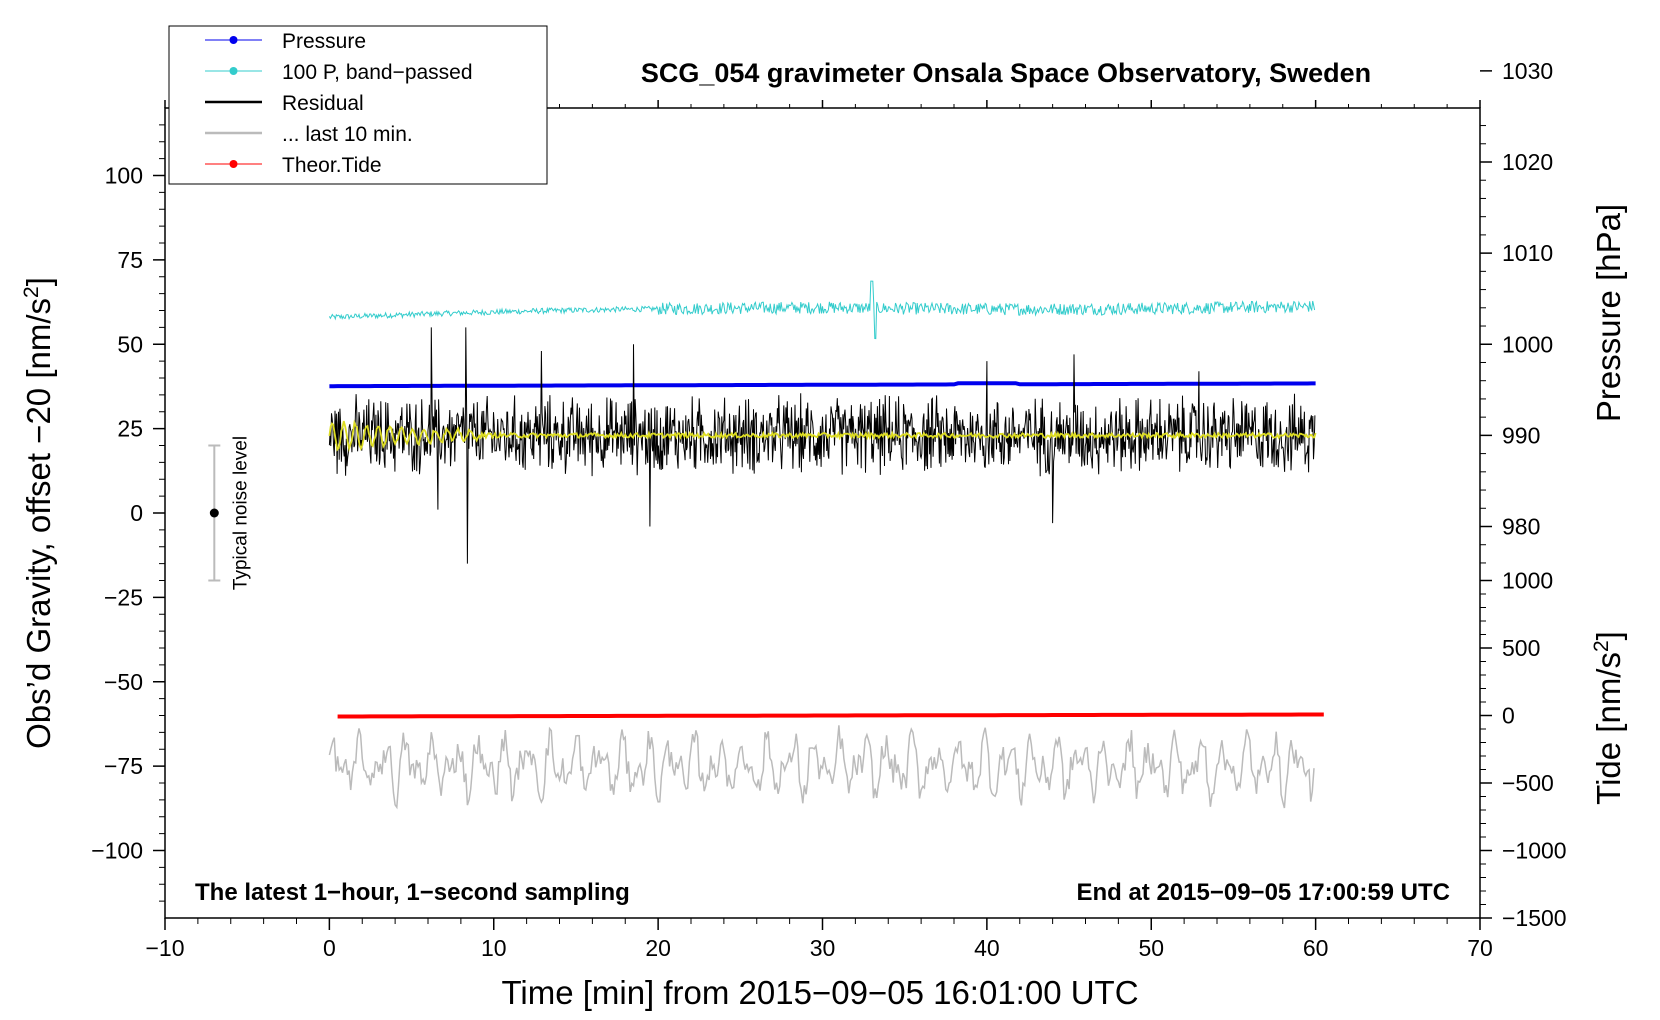 The width and height of the screenshot is (1660, 1020). I want to click on pressure-tick-label: 990, so click(1521, 435).